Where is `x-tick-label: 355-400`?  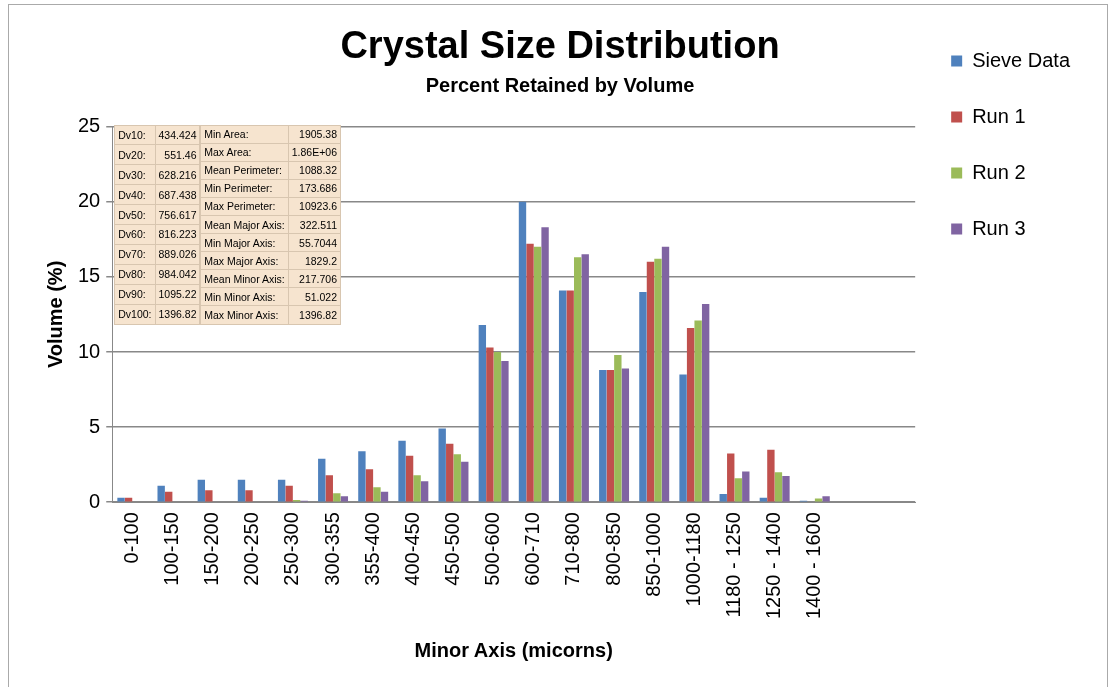
x-tick-label: 355-400 is located at coordinates (371, 549).